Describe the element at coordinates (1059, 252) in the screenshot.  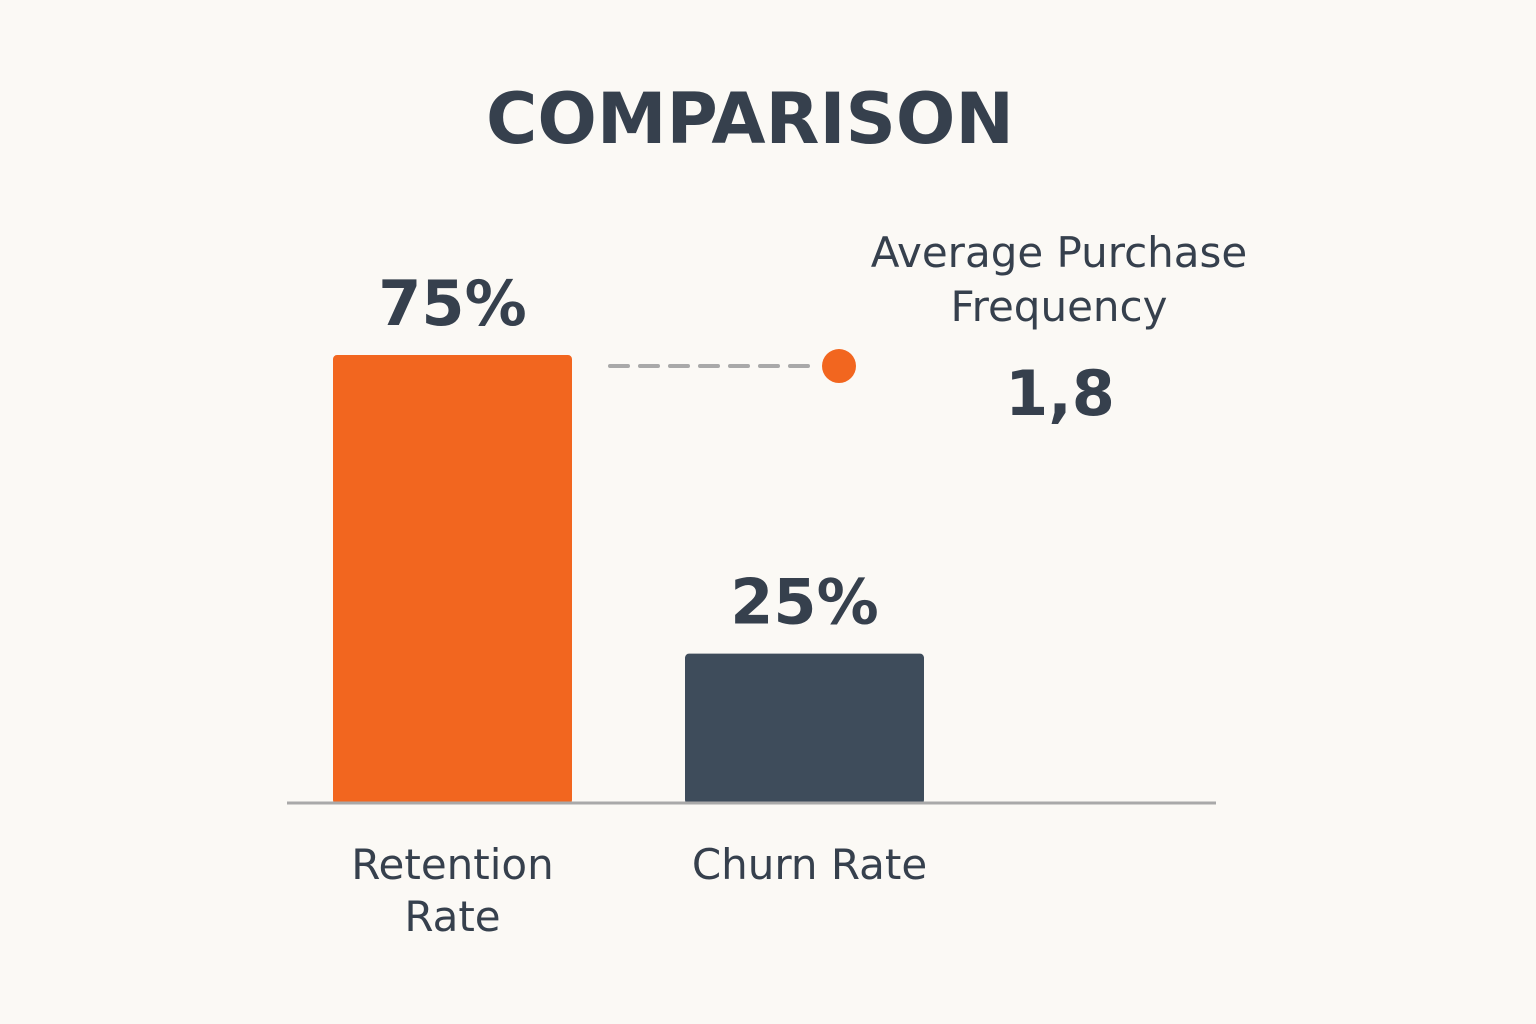
I see `metric-label-line: Average Purchase` at that location.